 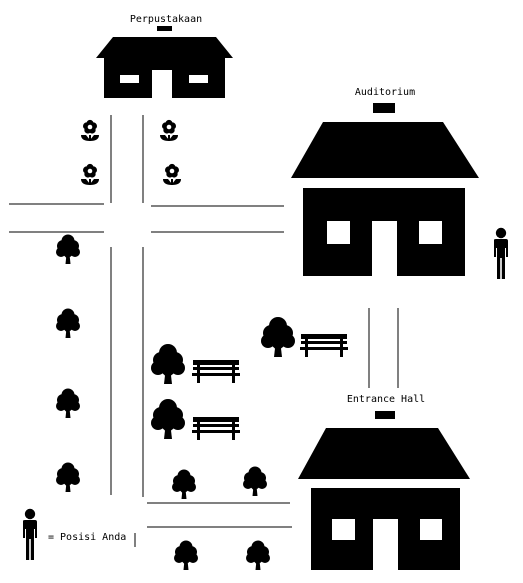 I want to click on auditorium-label: Auditorium, so click(x=385, y=92).